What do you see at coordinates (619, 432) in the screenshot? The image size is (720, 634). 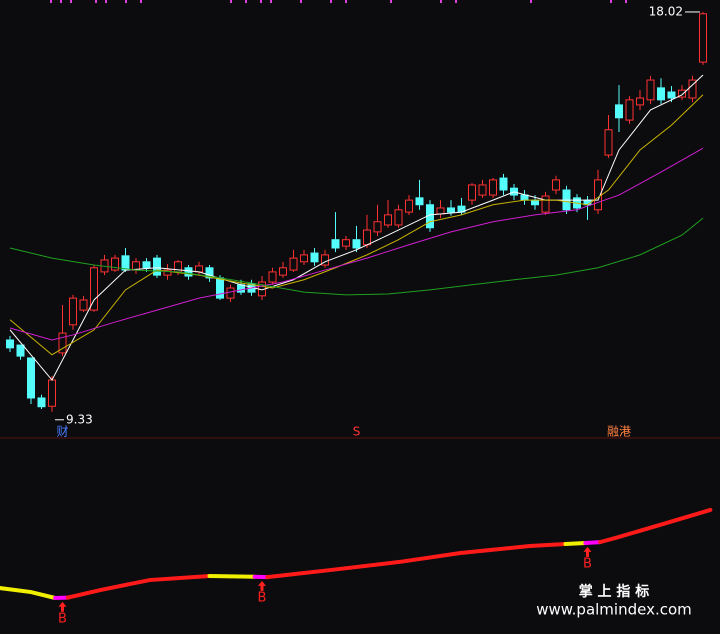 I see `event-marker: 融港` at bounding box center [619, 432].